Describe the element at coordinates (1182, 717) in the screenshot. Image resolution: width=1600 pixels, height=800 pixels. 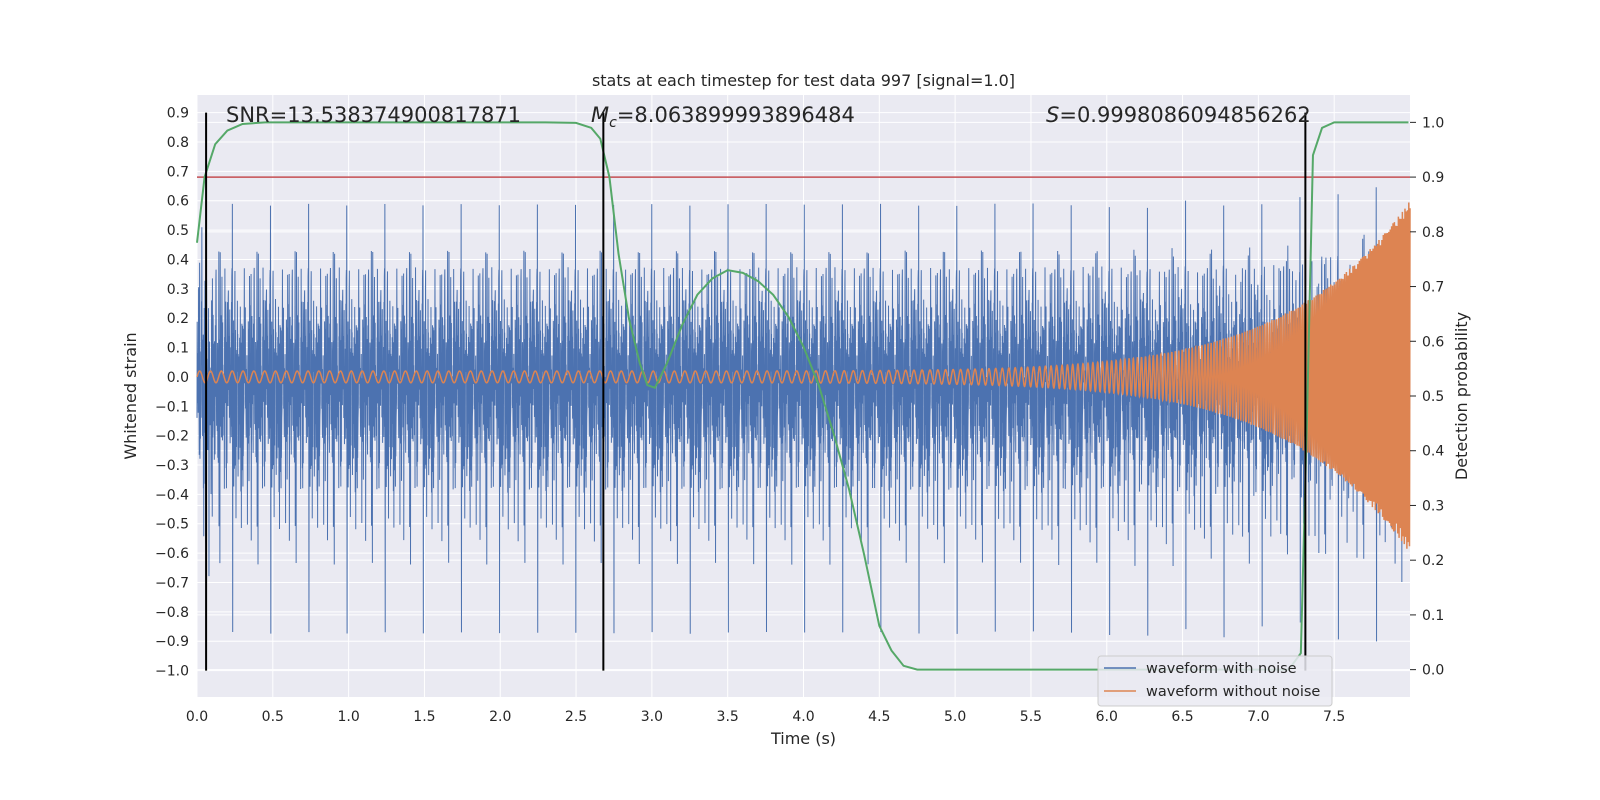
I see `x-tick-label: 6.5` at that location.